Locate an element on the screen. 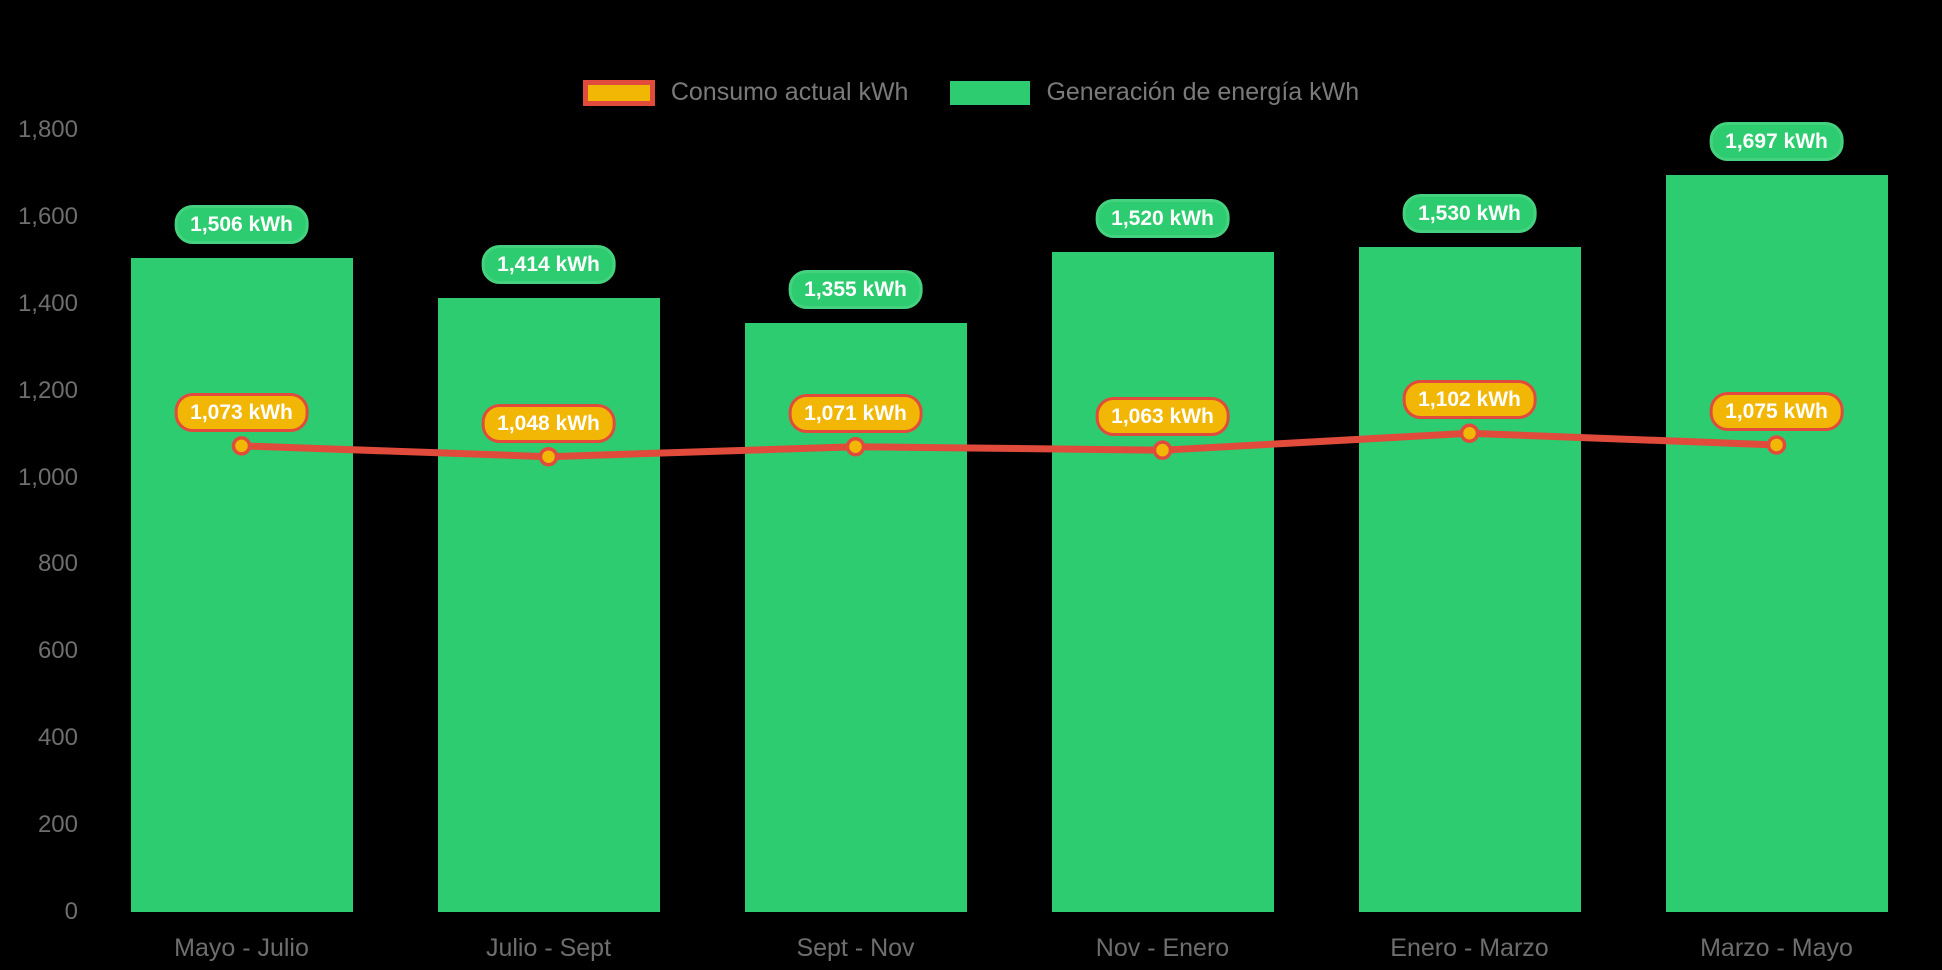 The width and height of the screenshot is (1942, 970). bar-value-badge: 1,414 kWh is located at coordinates (548, 264).